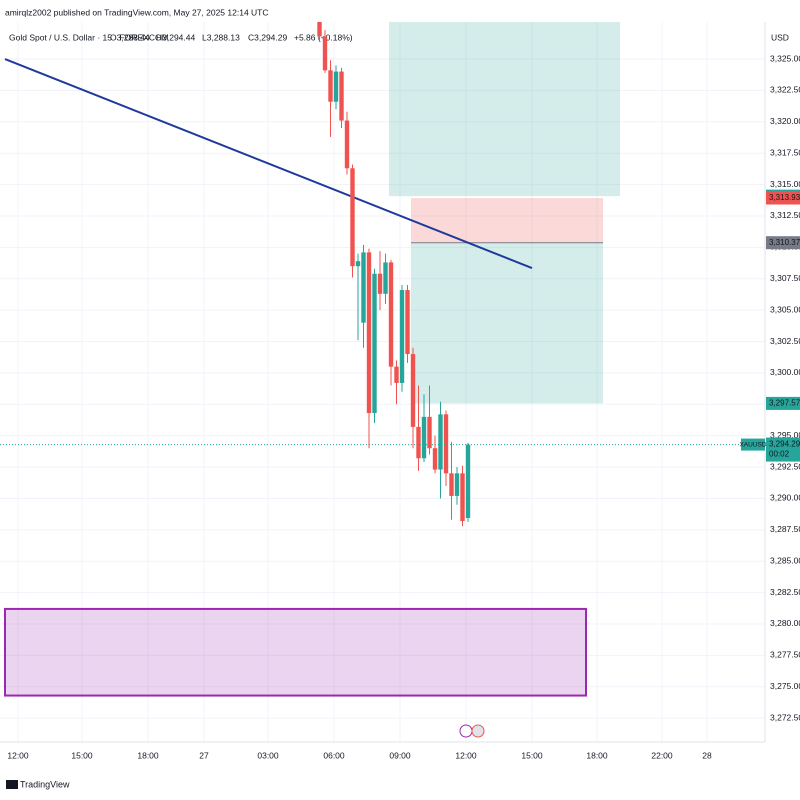 The height and width of the screenshot is (800, 800). Describe the element at coordinates (784, 444) in the screenshot. I see `last-price-label: 3,294.29` at that location.